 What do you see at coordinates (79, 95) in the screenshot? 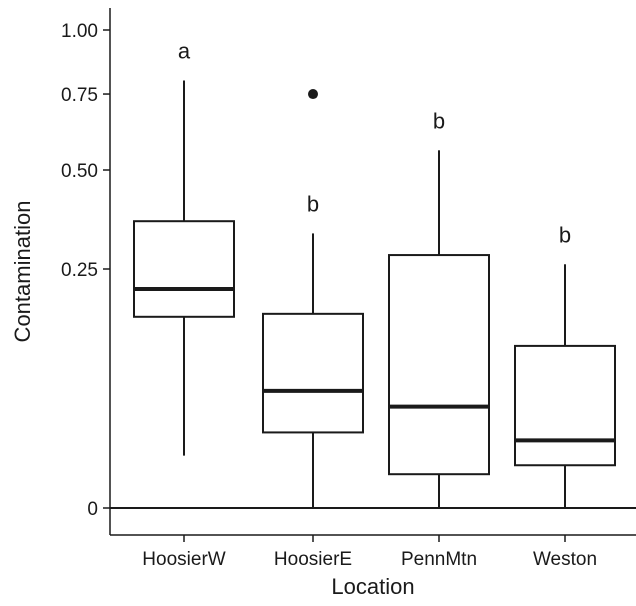
I see `y-tick-label: 0.75` at bounding box center [79, 95].